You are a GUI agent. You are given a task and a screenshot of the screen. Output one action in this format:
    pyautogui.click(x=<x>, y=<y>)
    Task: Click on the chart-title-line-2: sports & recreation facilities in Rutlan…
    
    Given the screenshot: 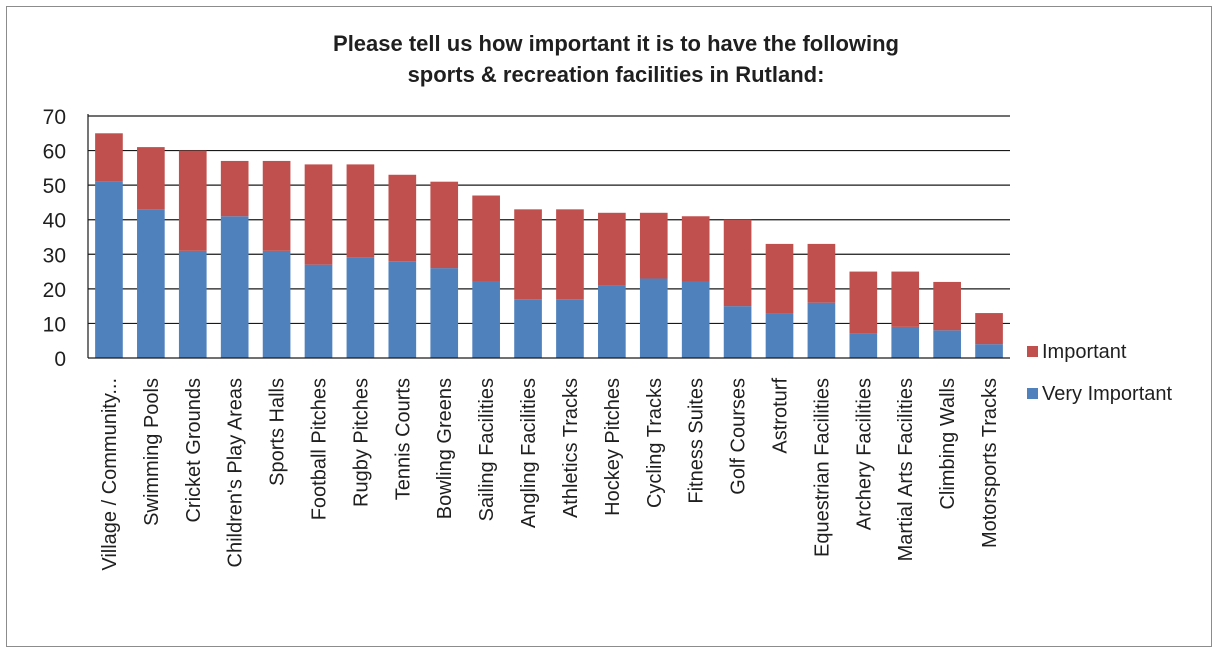 What is the action you would take?
    pyautogui.click(x=616, y=74)
    